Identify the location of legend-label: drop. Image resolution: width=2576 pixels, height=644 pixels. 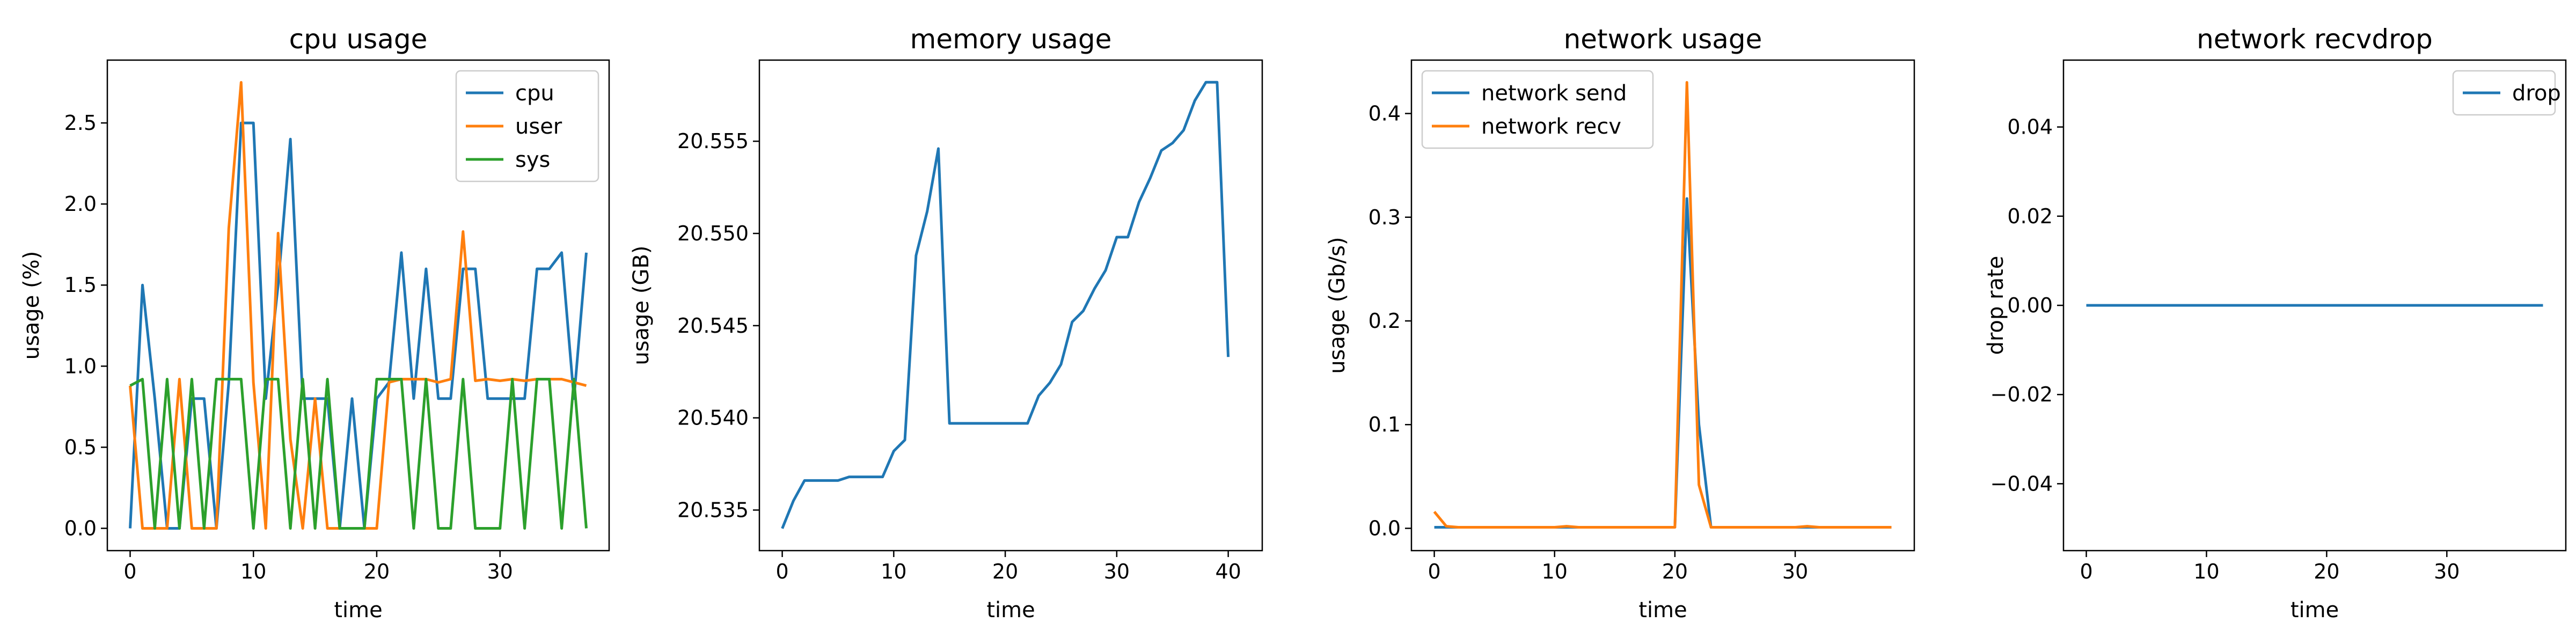
(2536, 93).